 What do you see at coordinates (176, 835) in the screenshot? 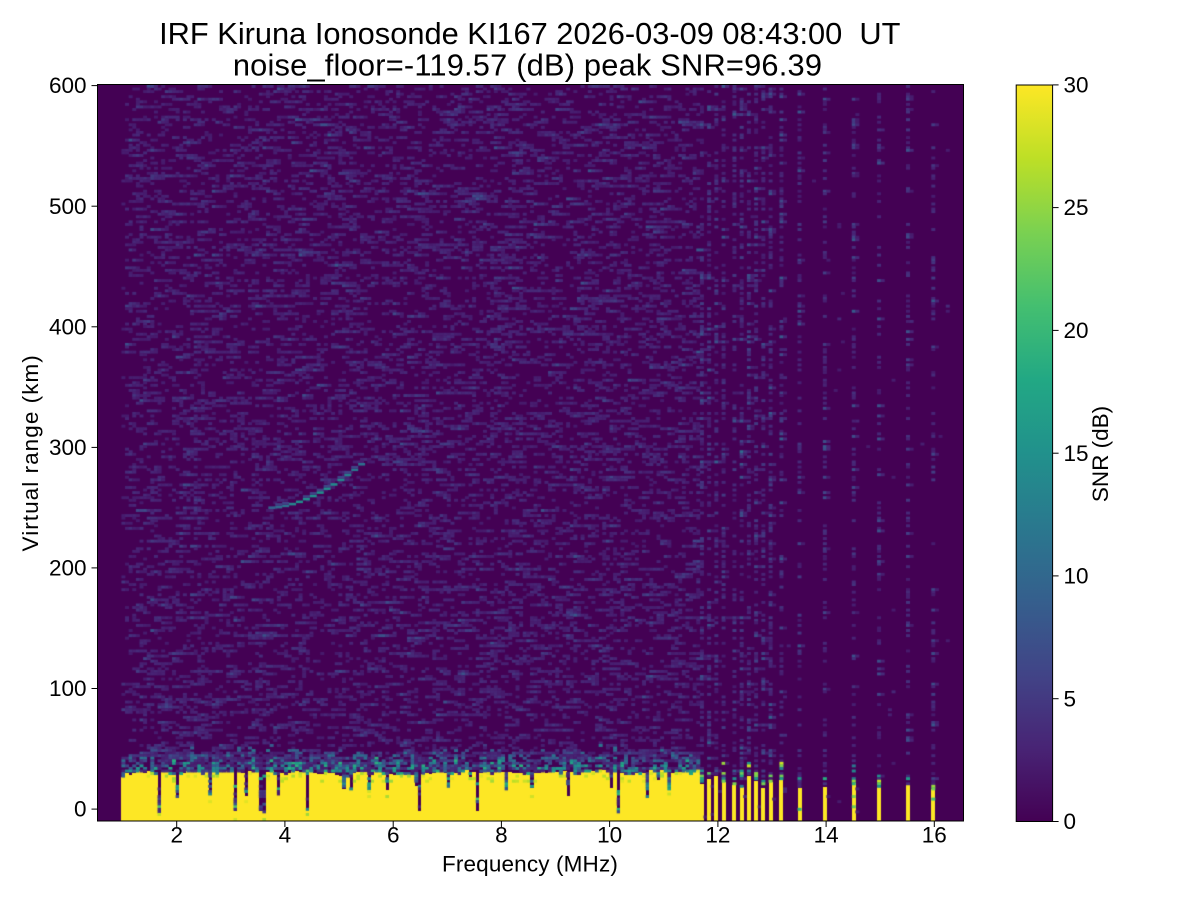
I see `svg-text: 2` at bounding box center [176, 835].